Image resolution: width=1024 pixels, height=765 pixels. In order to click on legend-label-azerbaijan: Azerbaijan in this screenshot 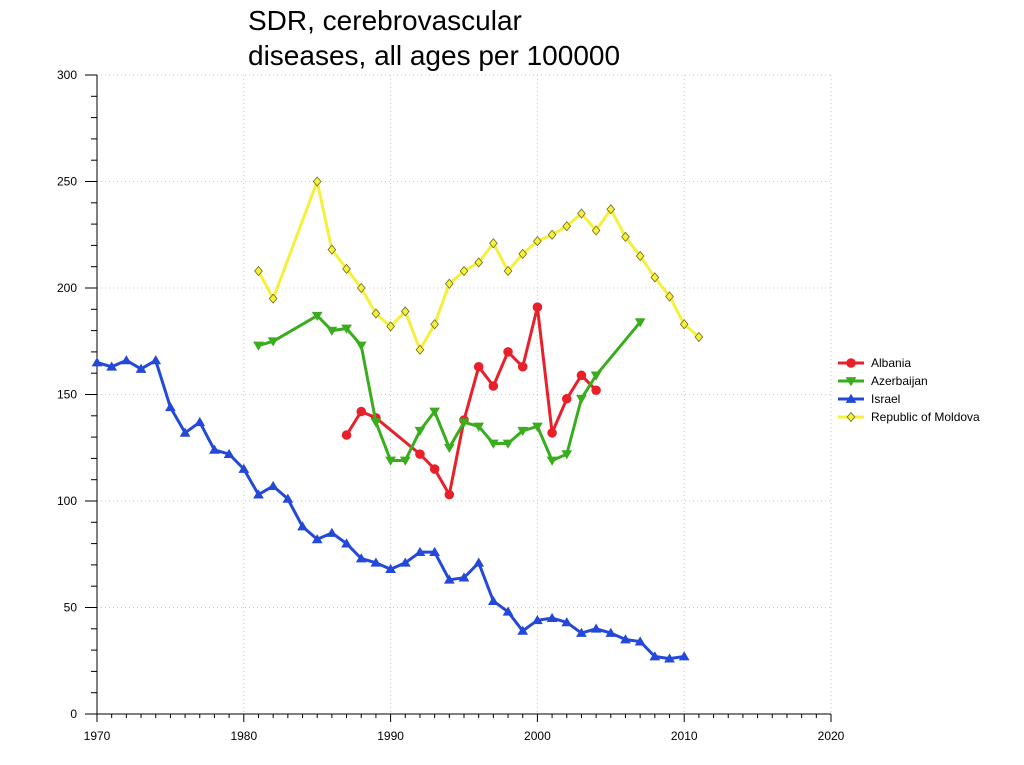, I will do `click(899, 381)`.